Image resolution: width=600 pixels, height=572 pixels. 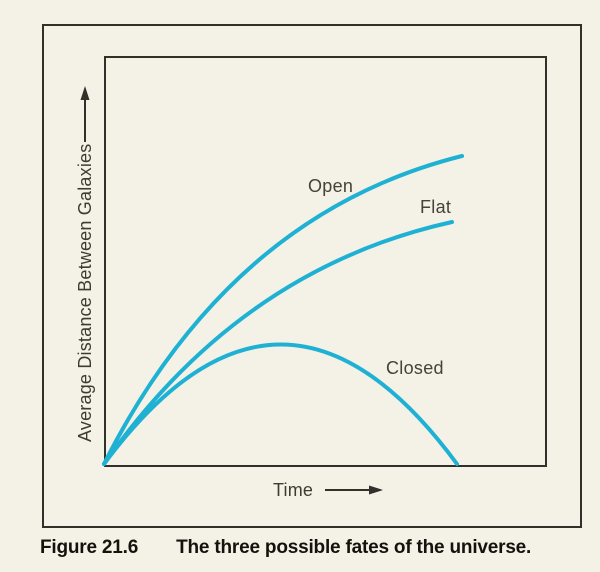 I want to click on right-arrow-icon, so click(x=354, y=490).